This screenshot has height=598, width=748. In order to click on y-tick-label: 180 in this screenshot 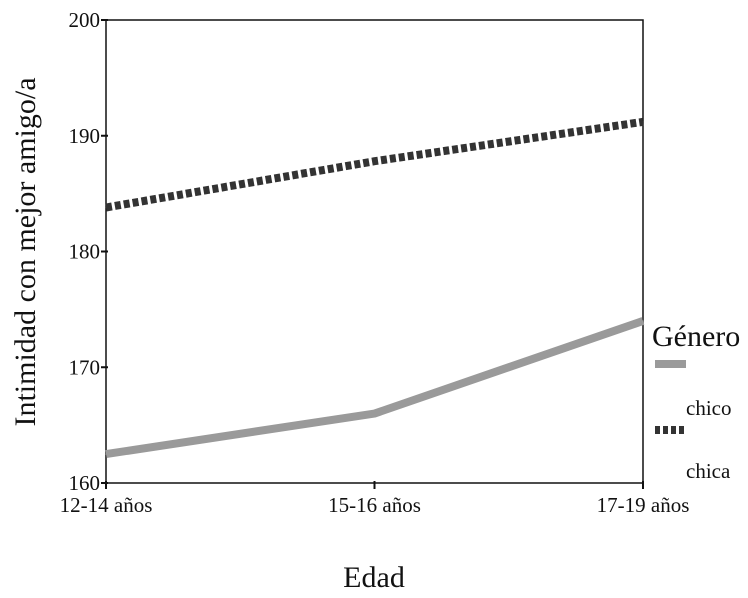, I will do `click(85, 252)`.